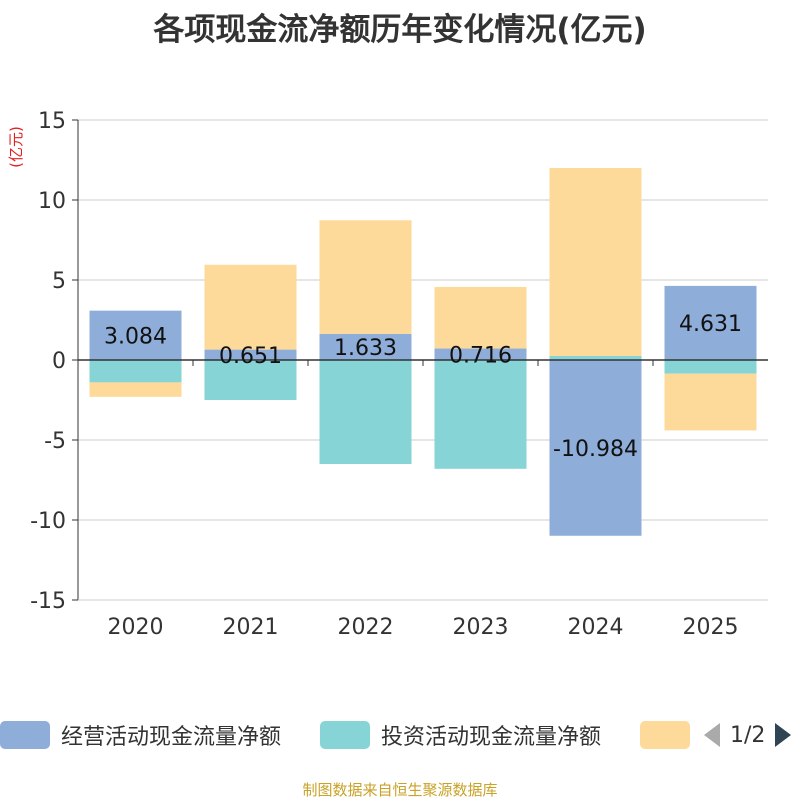 Image resolution: width=800 pixels, height=800 pixels. Describe the element at coordinates (712, 735) in the screenshot. I see `pager-prev-icon` at that location.